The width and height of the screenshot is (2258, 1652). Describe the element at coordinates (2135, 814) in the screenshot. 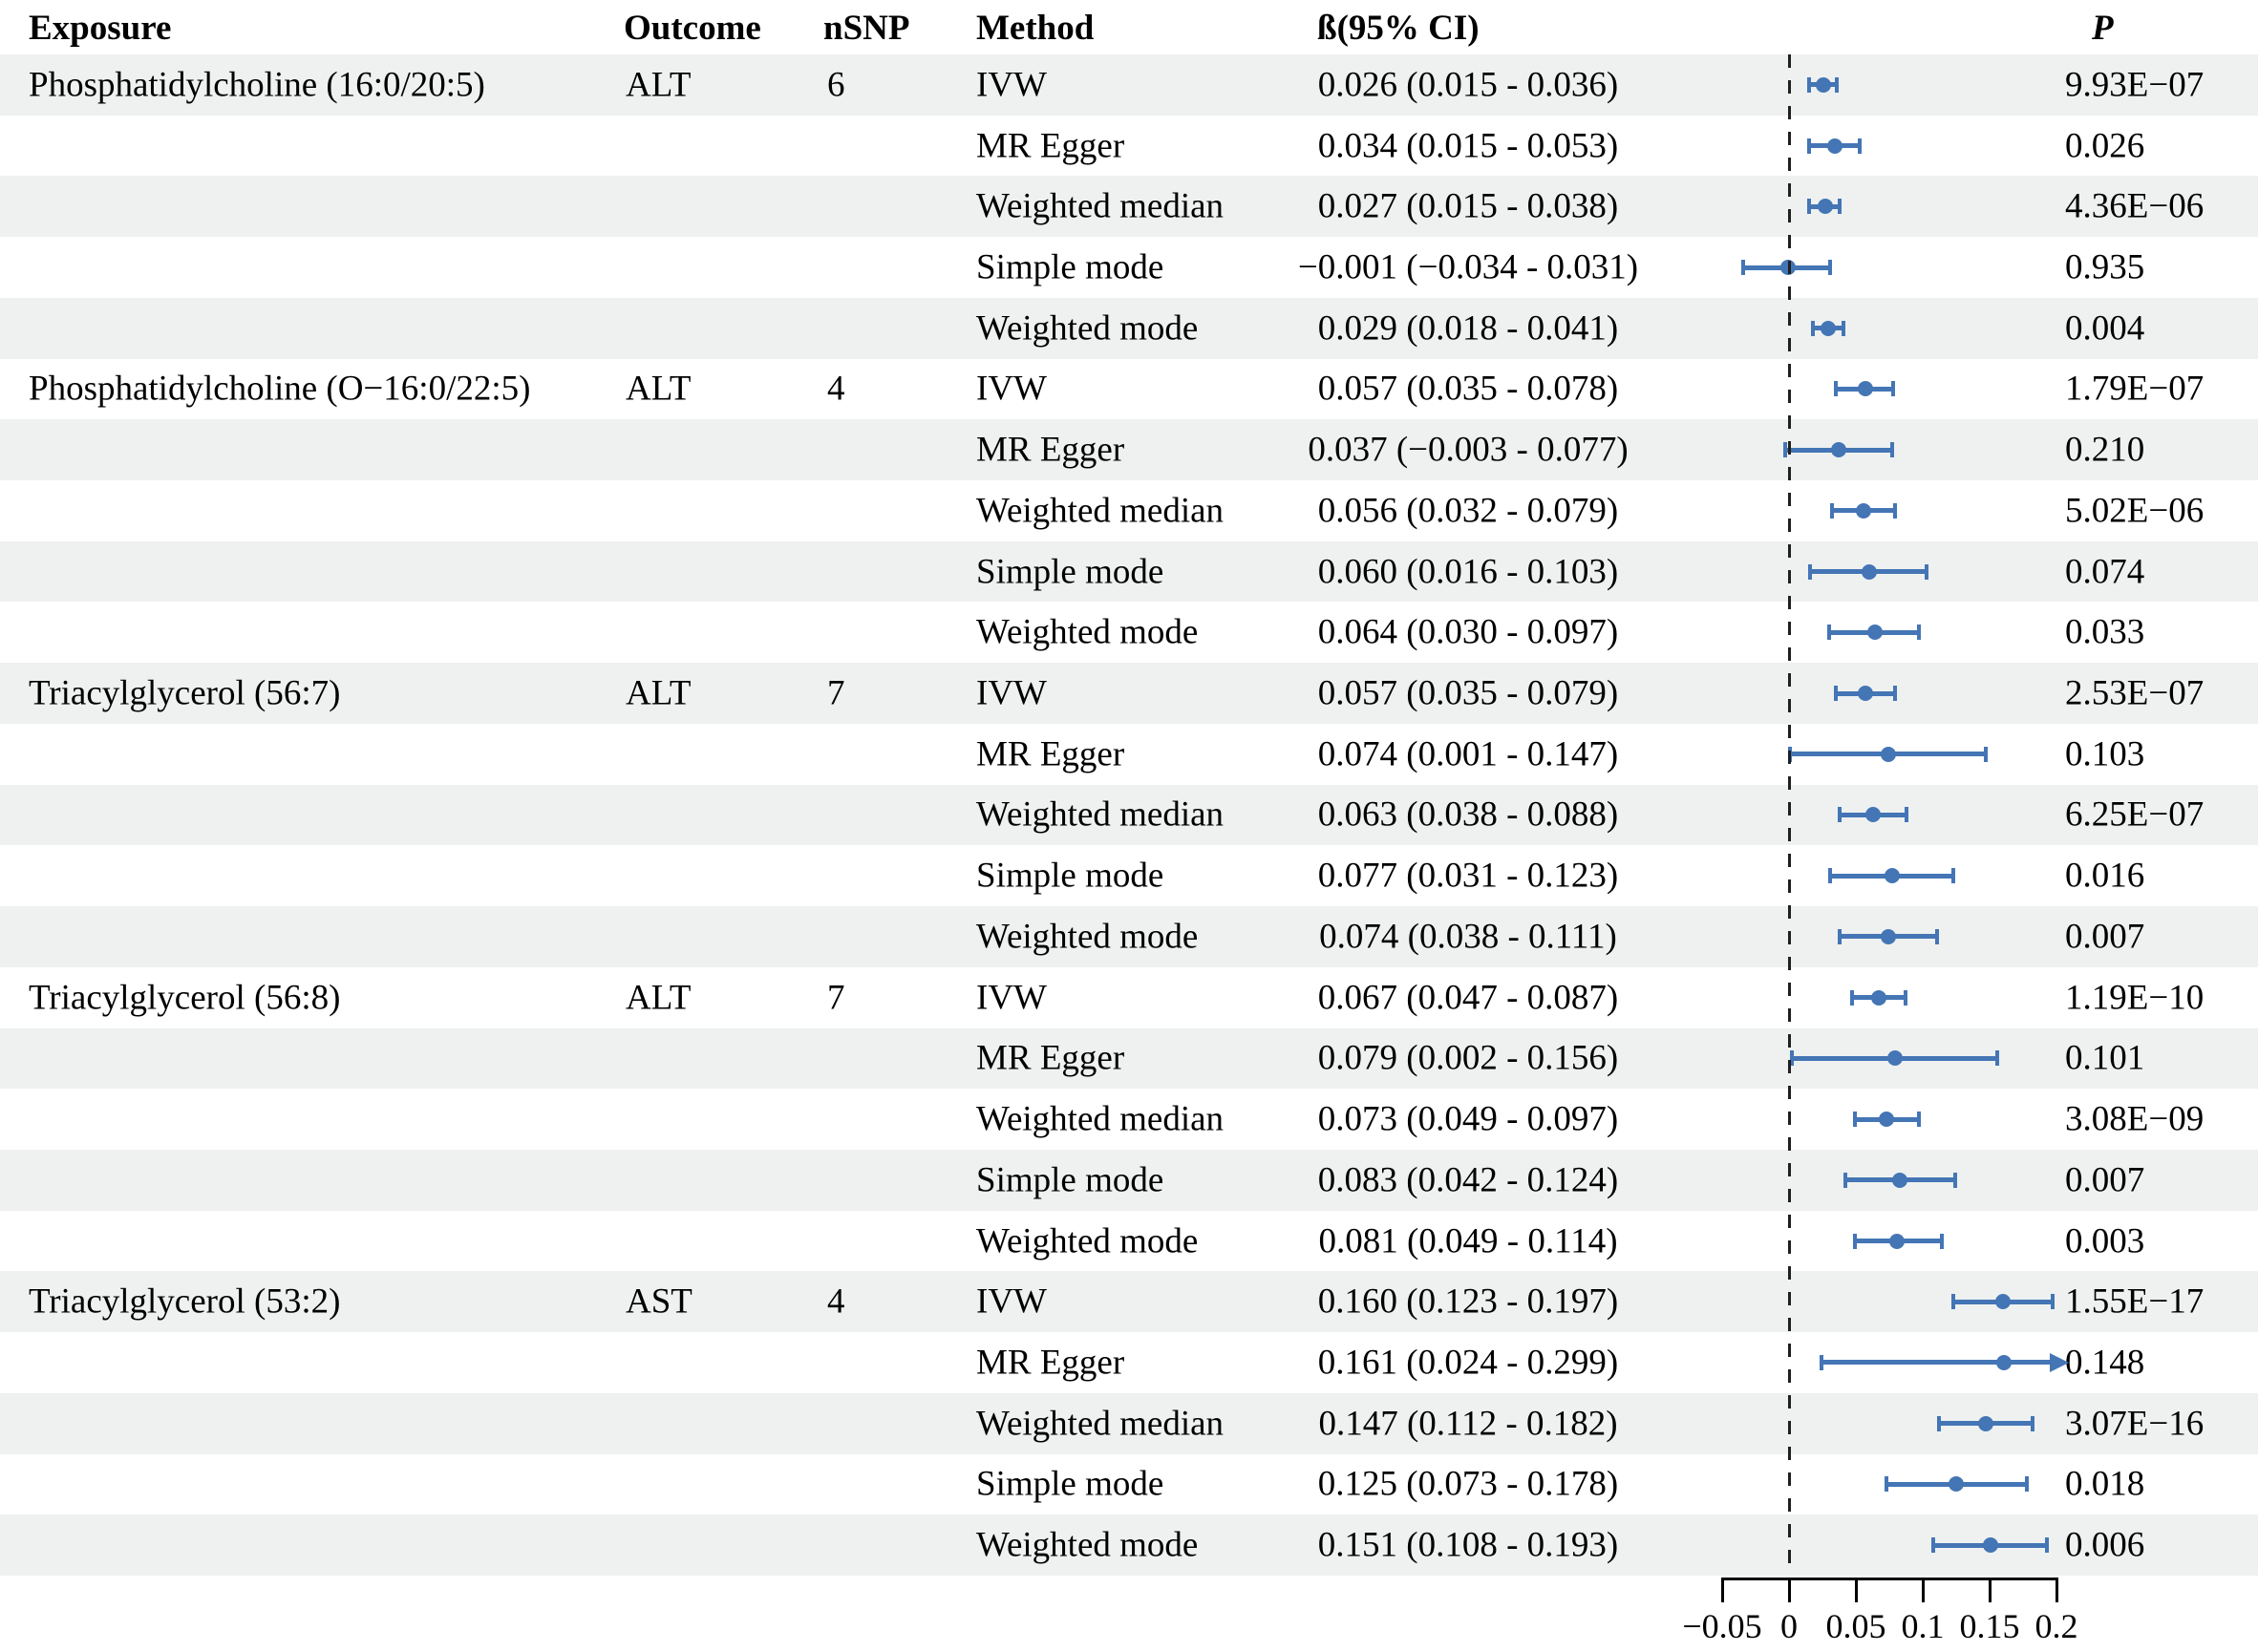

I see `p-value-cell: 6.25E−07` at that location.